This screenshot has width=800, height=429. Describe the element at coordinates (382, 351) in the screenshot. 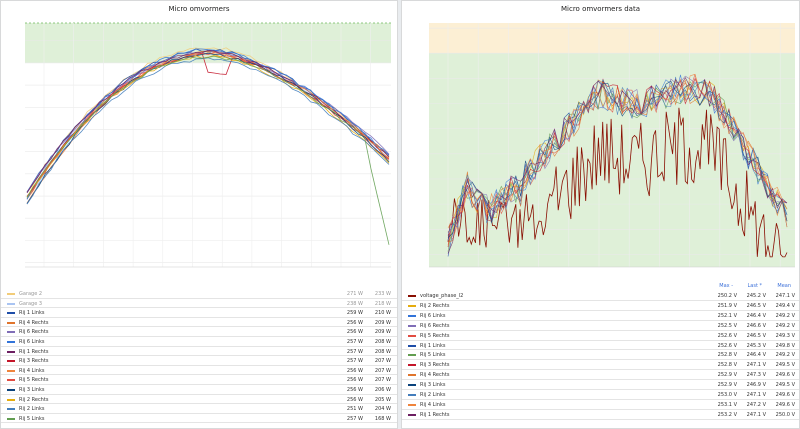

I see `legend-value: 208 W` at that location.